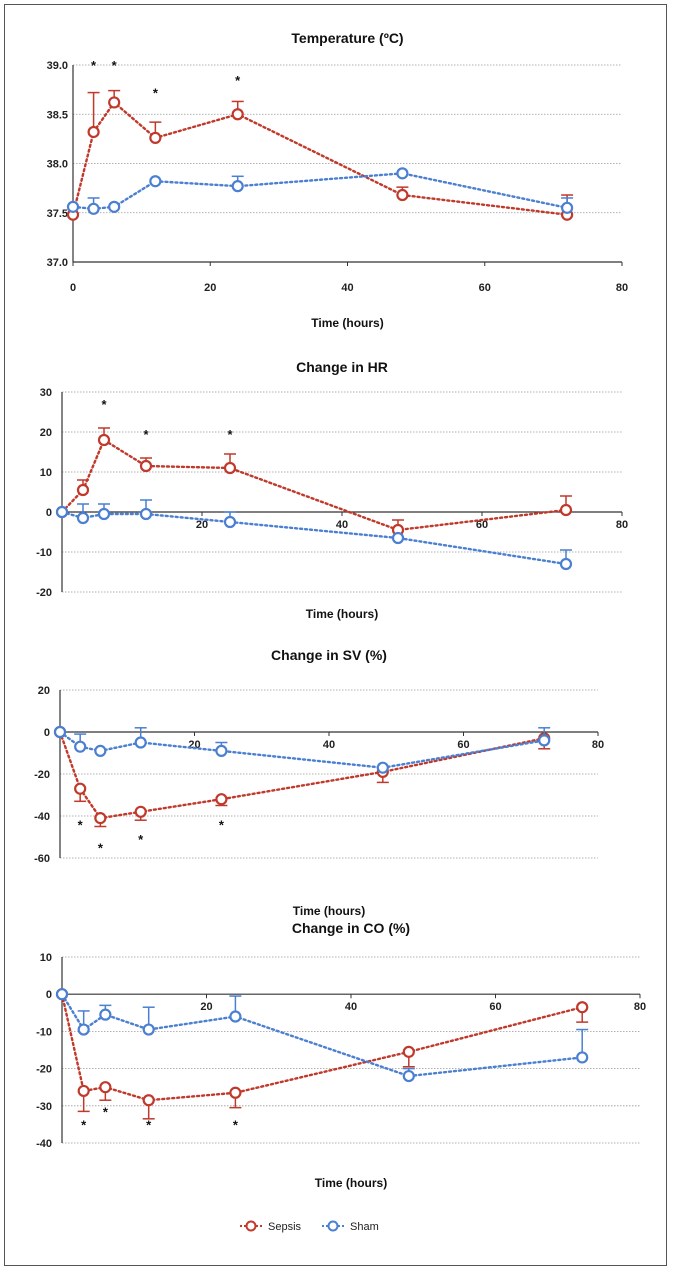 This screenshot has height=1272, width=673. What do you see at coordinates (309, 1226) in the screenshot?
I see `legend: Sepsis Sham` at bounding box center [309, 1226].